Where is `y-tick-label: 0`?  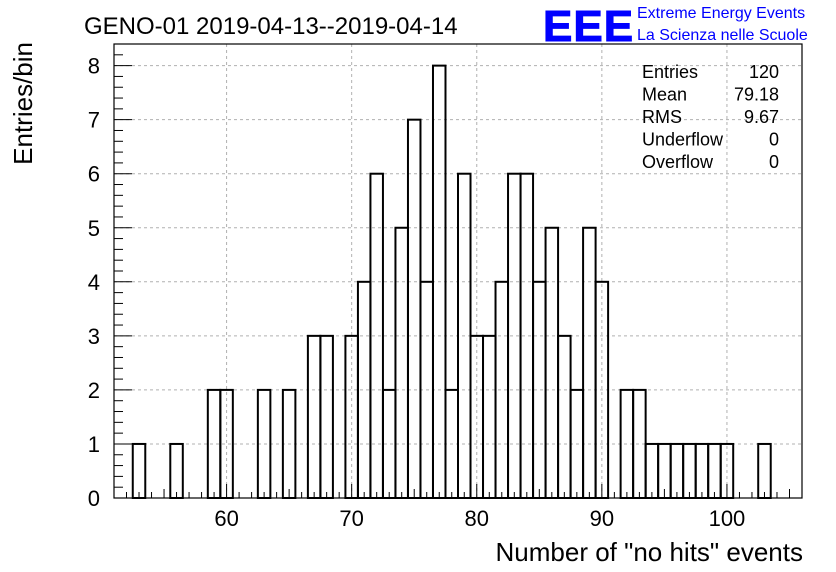
y-tick-label: 0 is located at coordinates (94, 498).